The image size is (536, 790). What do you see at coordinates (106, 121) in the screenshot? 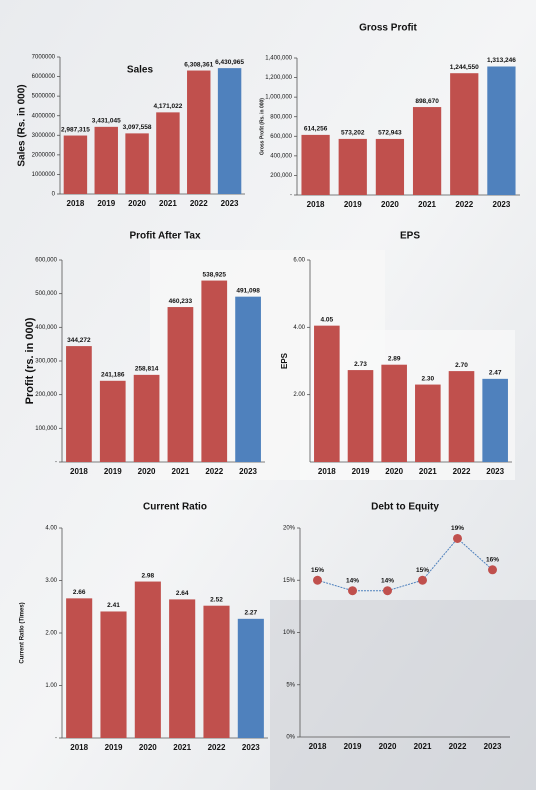
I see `value-label: 3,431,045` at bounding box center [106, 121].